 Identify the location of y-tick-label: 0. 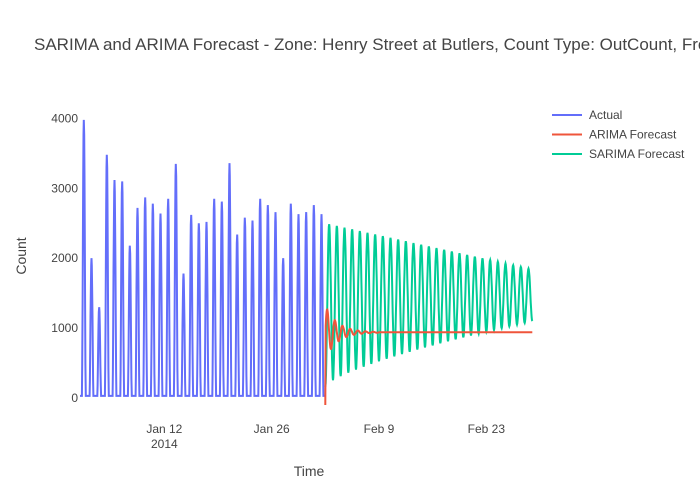
(74, 398).